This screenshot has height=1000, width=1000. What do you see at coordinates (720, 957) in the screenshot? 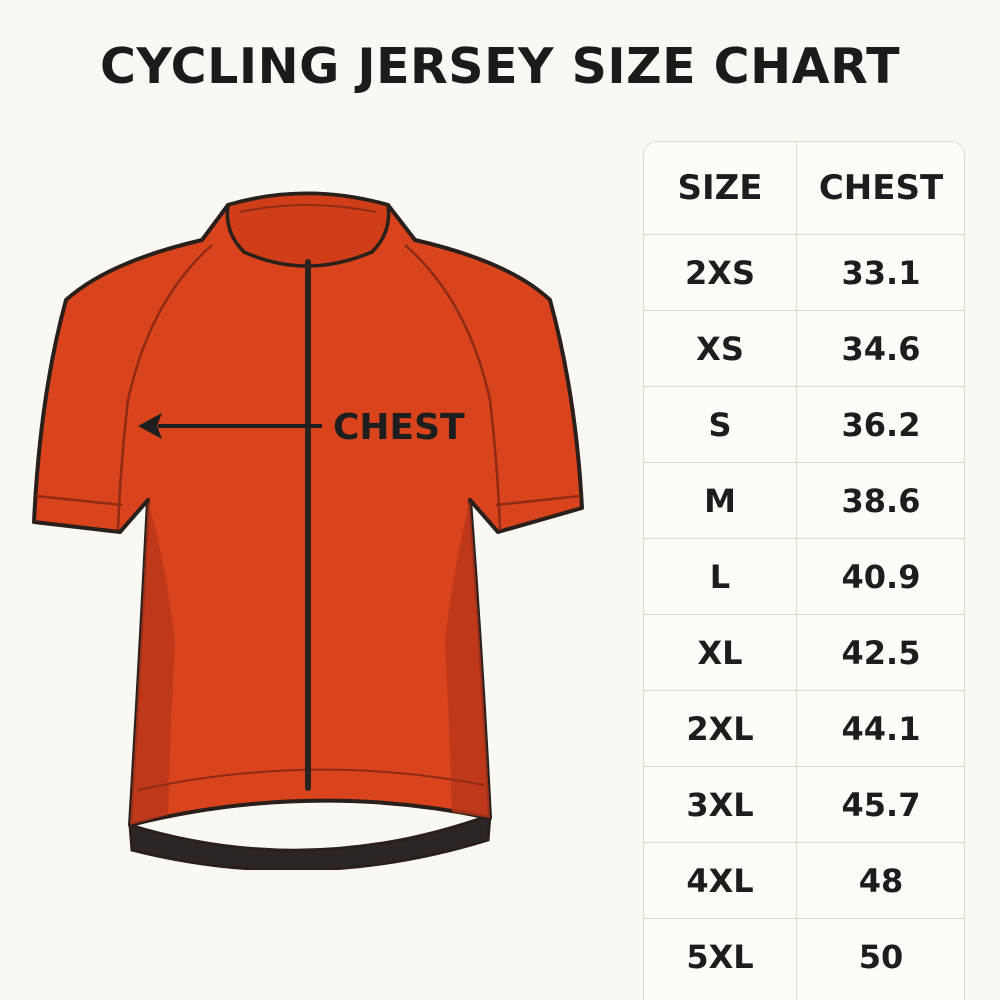
I see `size-cell: 5XL` at bounding box center [720, 957].